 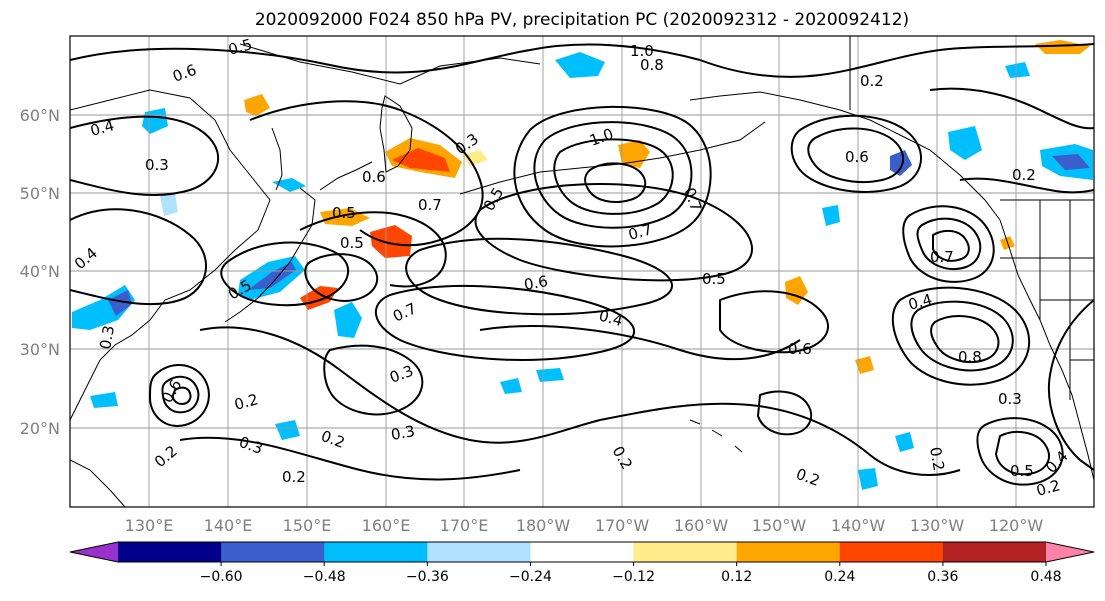 I want to click on colorbar-extend-high, so click(x=1070, y=552).